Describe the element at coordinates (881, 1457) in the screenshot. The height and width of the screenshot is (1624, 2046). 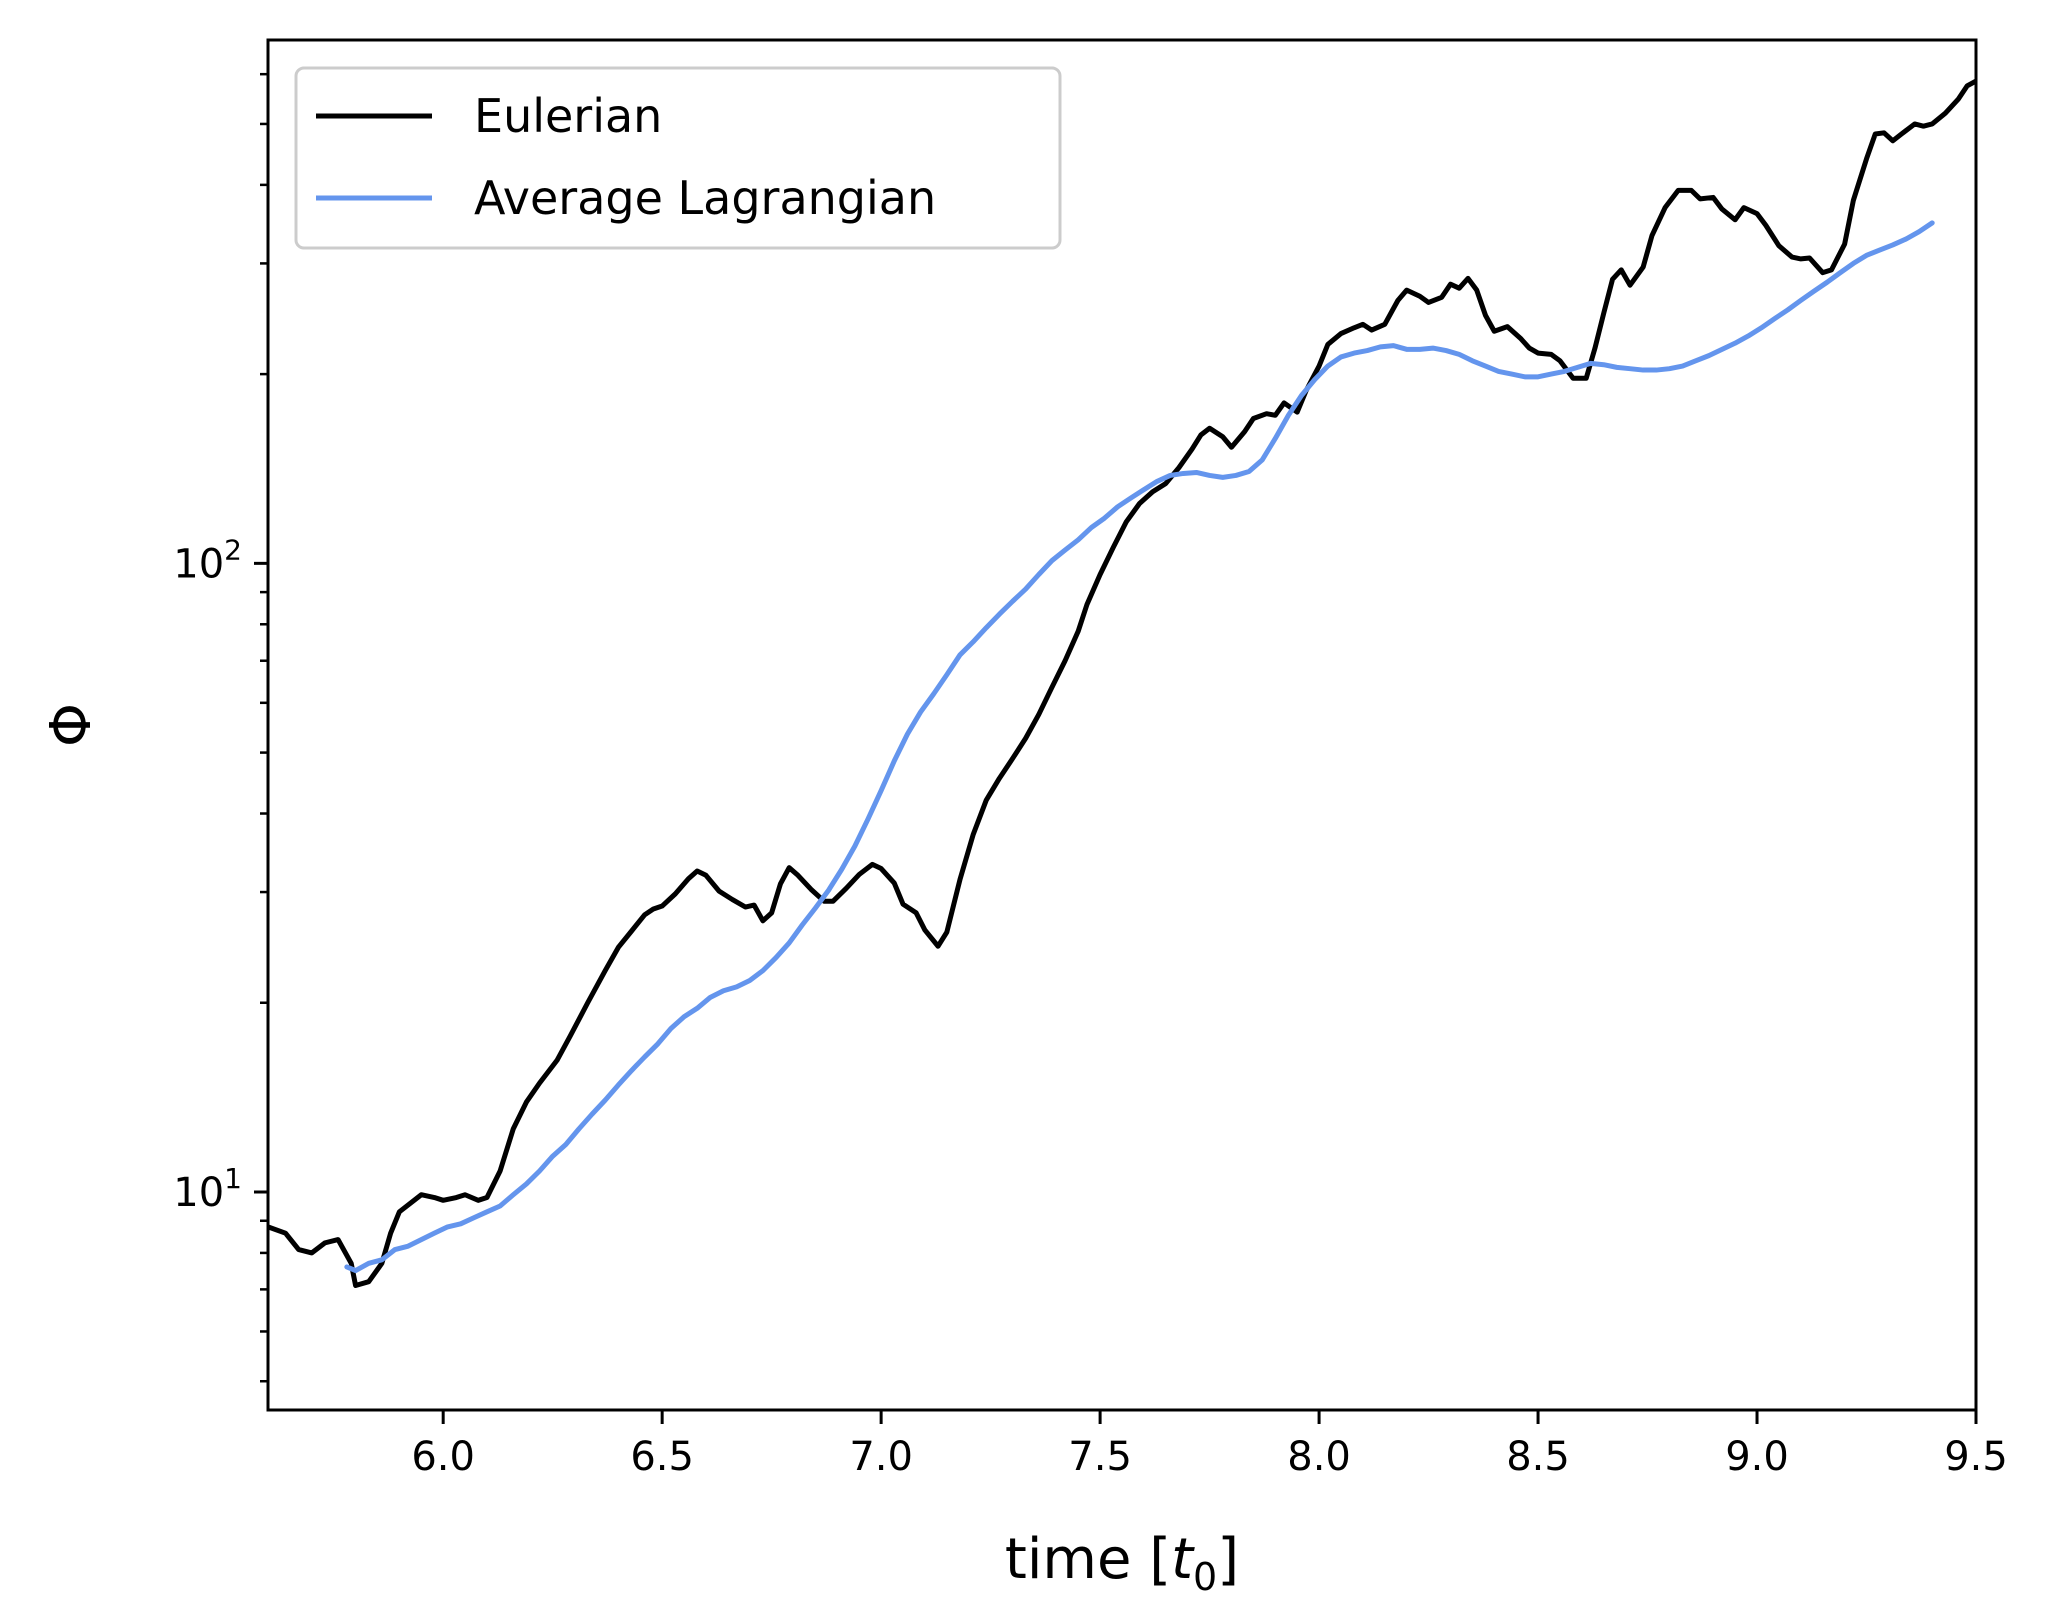
I see `x-tick-label: 7.0` at that location.